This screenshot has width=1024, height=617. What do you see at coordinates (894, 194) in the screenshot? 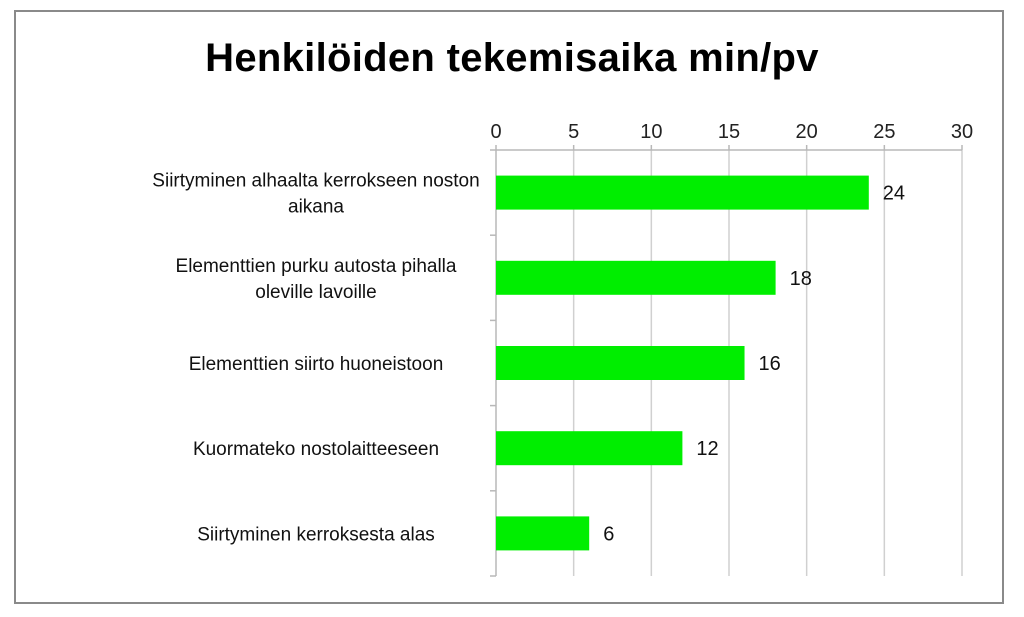
I see `data-label-0: 24` at bounding box center [894, 194].